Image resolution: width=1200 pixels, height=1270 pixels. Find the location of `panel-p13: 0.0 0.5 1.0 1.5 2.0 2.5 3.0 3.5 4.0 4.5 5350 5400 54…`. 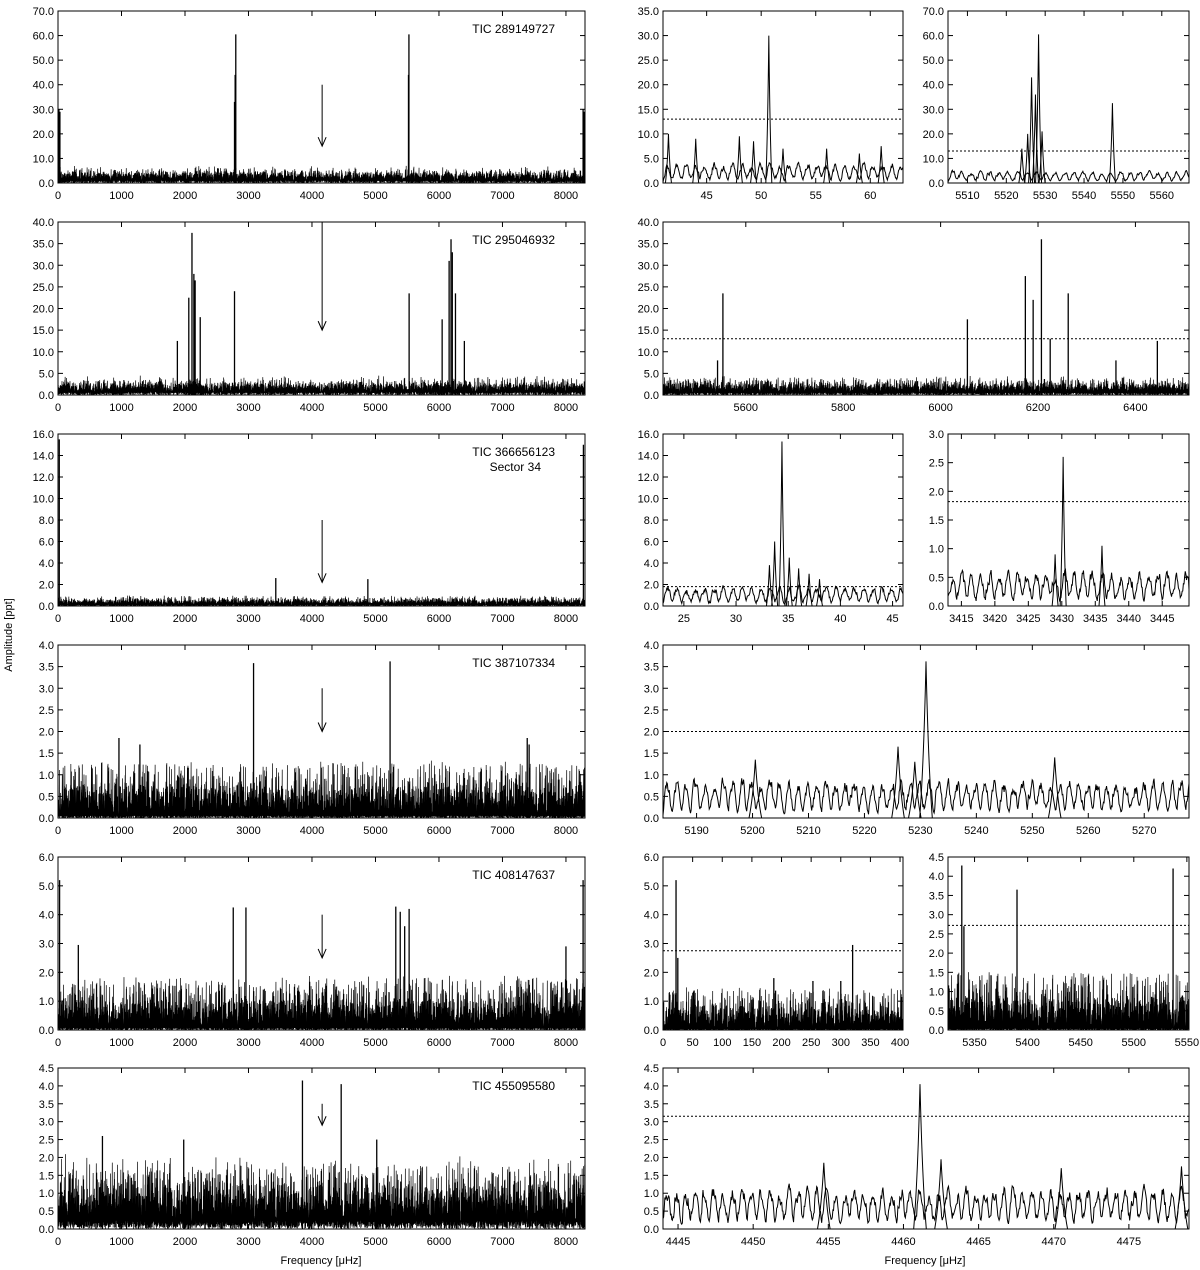

panel-p13: 0.0 0.5 1.0 1.5 2.0 2.5 3.0 3.5 4.0 4.5 5350 5400 54… is located at coordinates (1064, 950).